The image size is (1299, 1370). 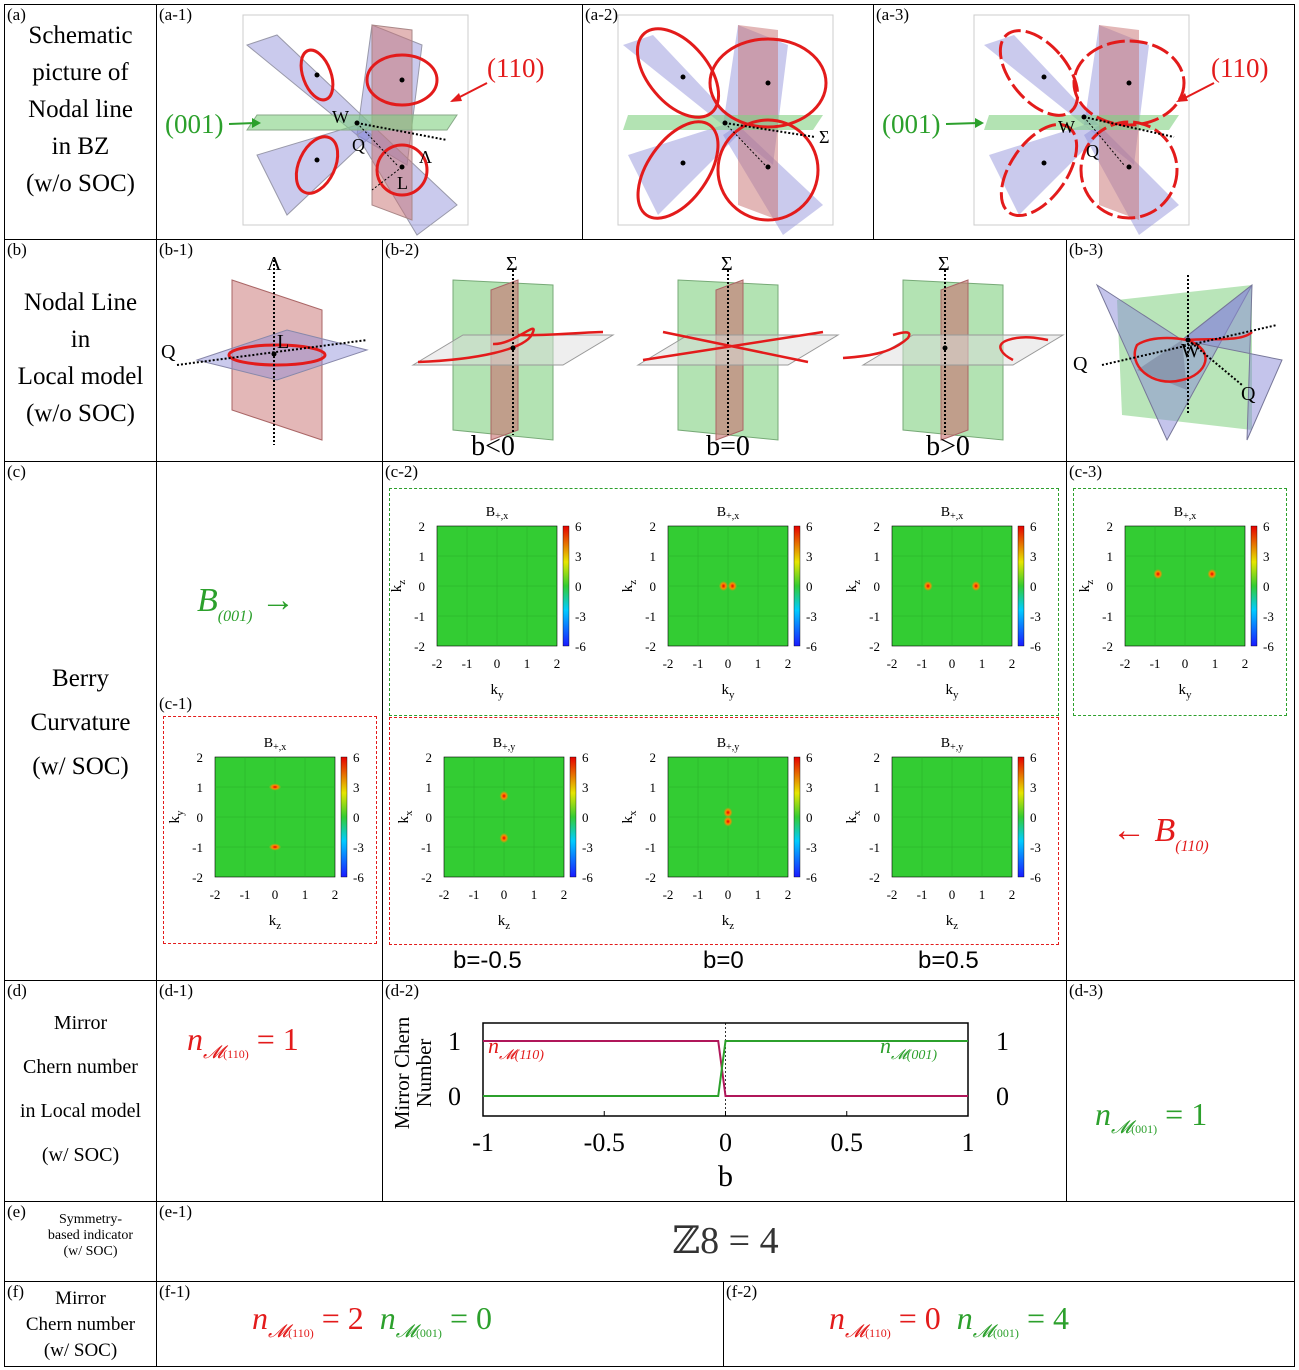 I want to click on a3-schematic: W Q (110) (001), so click(x=1075, y=124).